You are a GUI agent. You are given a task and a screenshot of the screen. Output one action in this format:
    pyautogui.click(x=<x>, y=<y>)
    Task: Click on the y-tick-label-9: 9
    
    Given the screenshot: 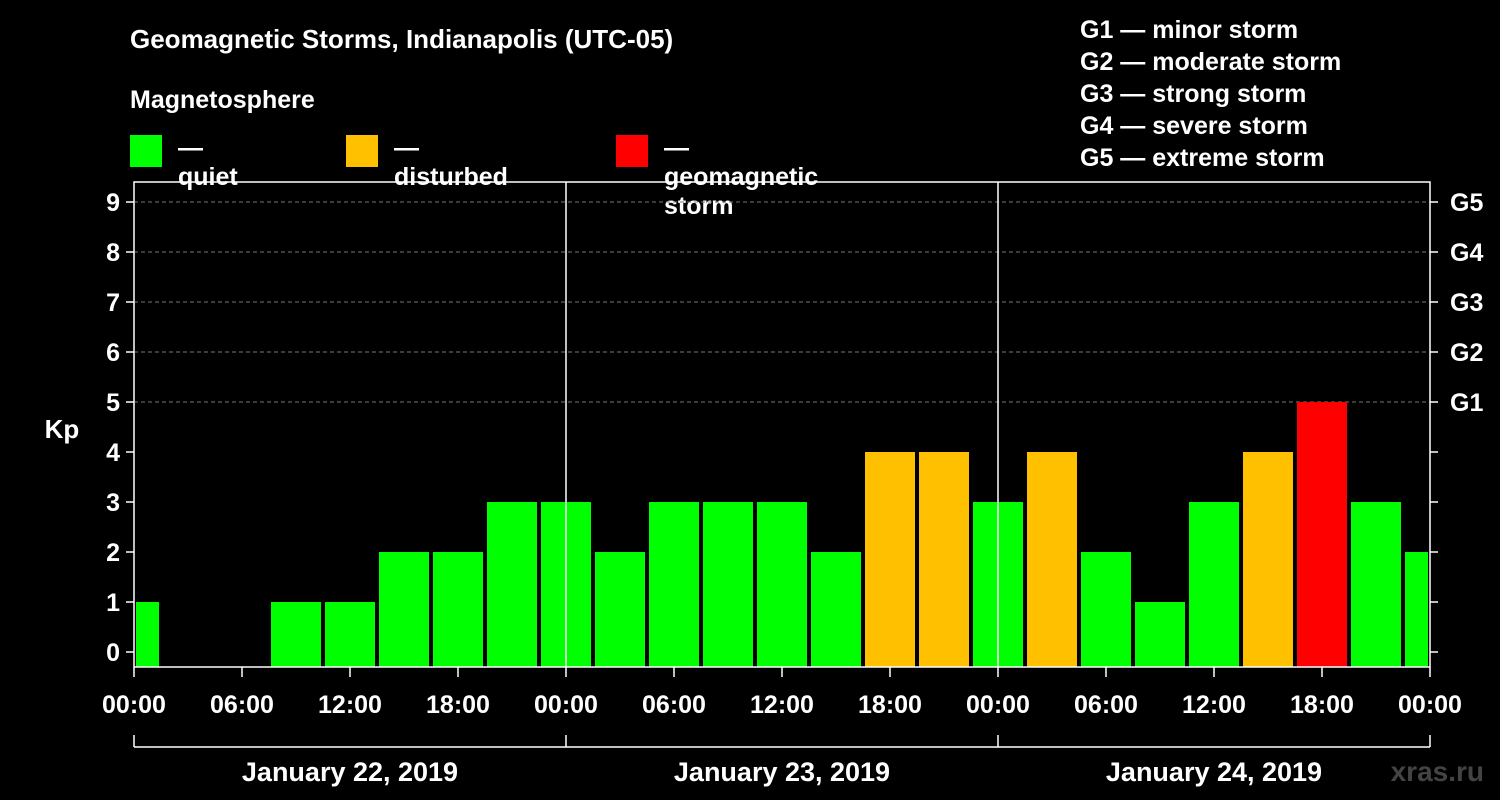 What is the action you would take?
    pyautogui.click(x=113, y=203)
    